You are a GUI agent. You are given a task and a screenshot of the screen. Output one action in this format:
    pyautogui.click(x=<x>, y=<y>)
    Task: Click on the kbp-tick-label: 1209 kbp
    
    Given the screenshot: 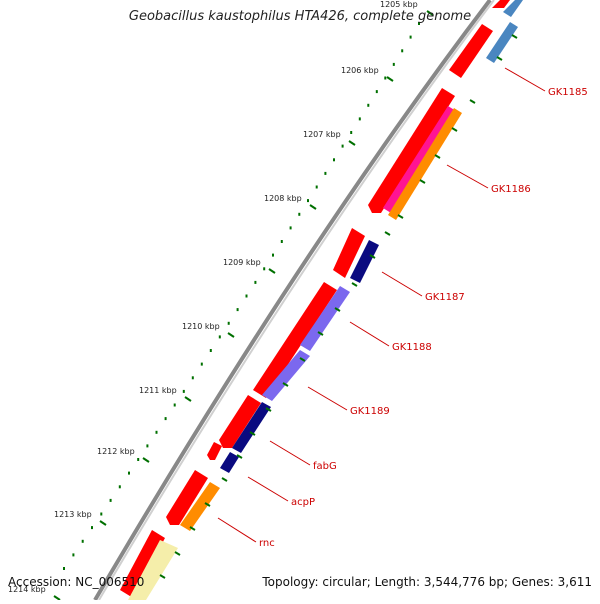 What is the action you would take?
    pyautogui.click(x=242, y=262)
    